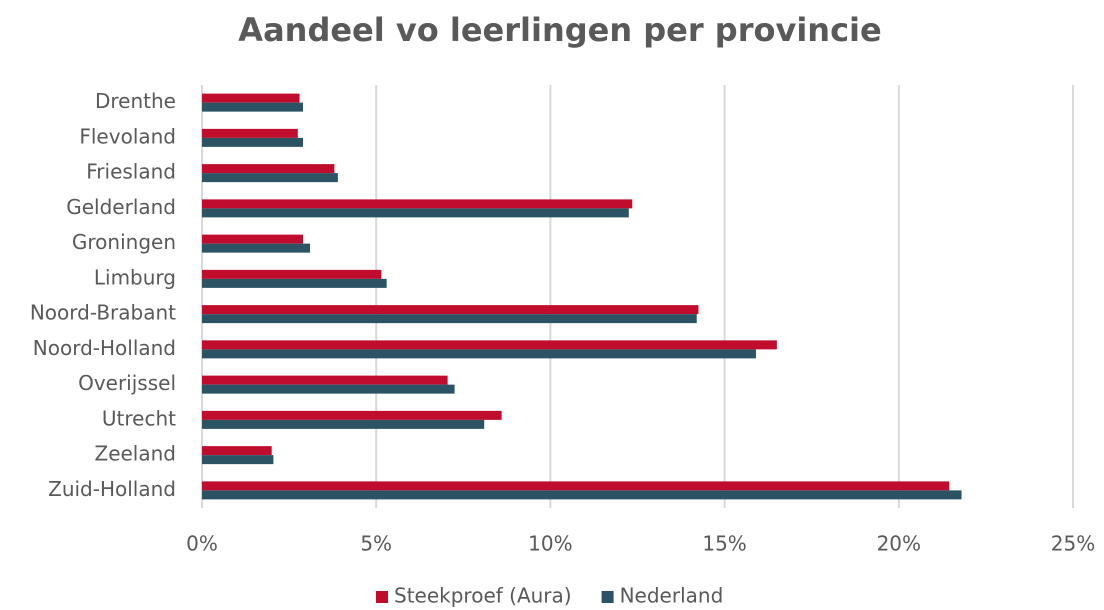 The image size is (1104, 610). What do you see at coordinates (124, 242) in the screenshot?
I see `y-tick-label: Groningen` at bounding box center [124, 242].